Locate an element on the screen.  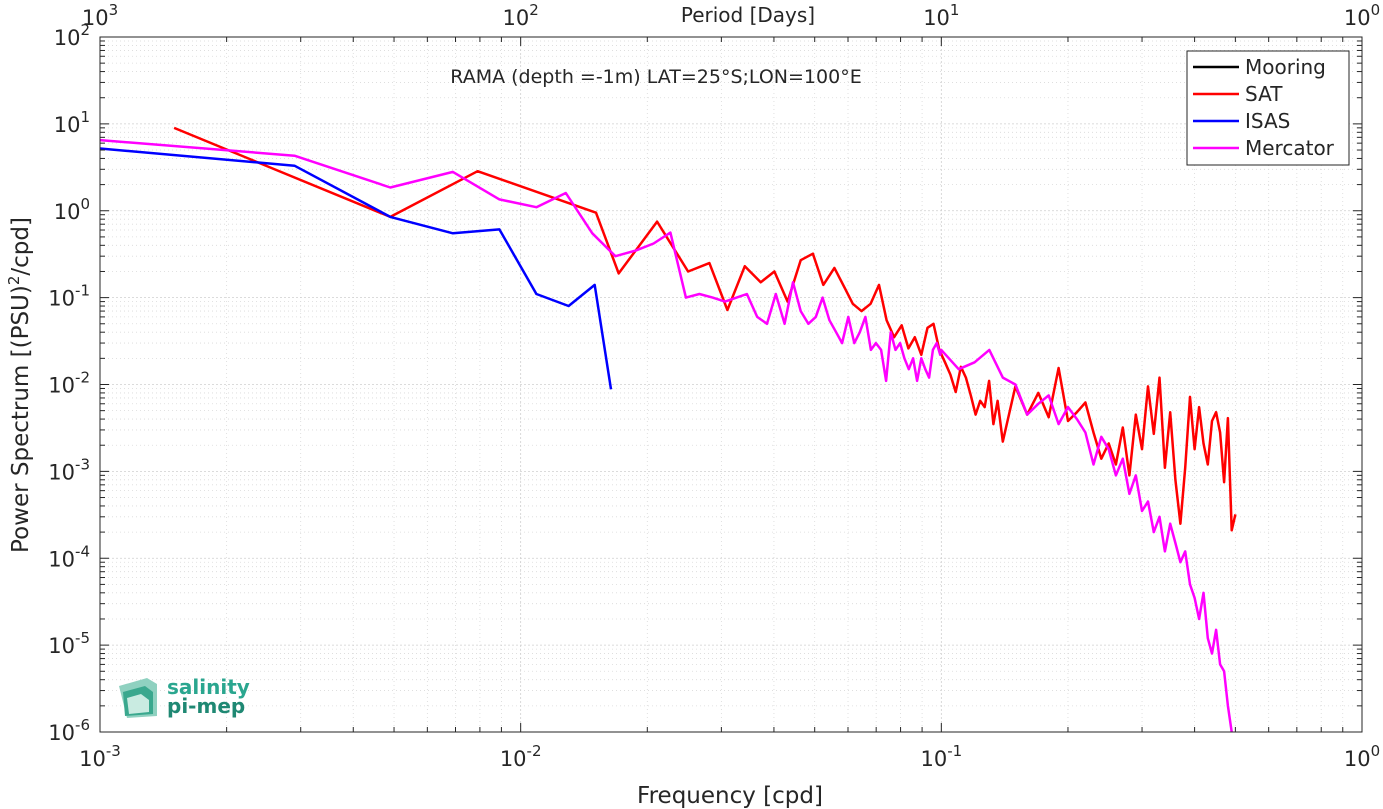
top-tick-label: 10³ is located at coordinates (100, 15).